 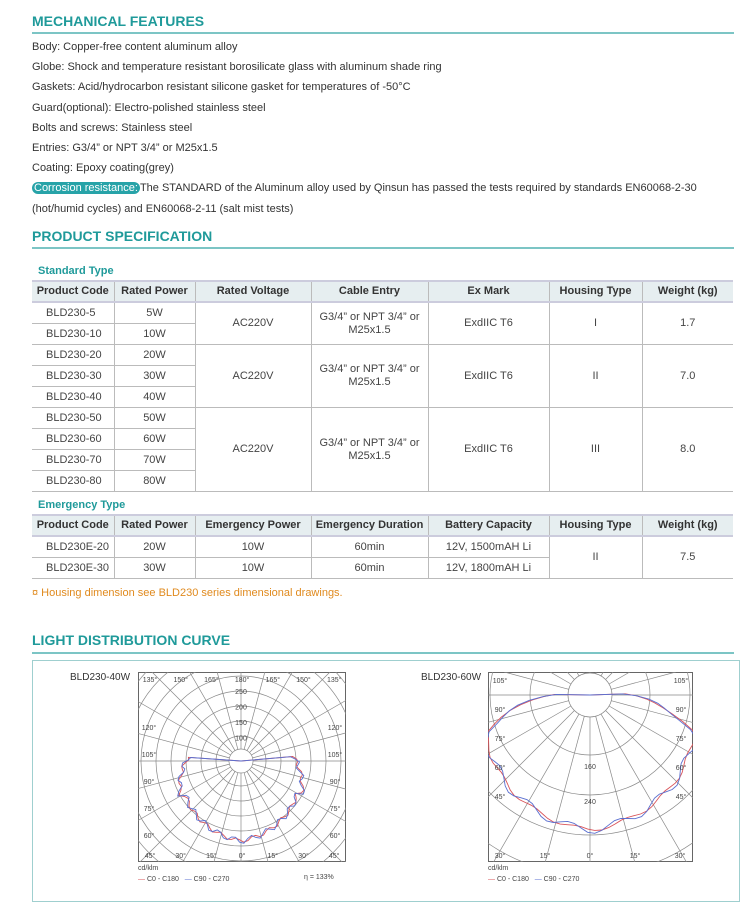 I want to click on table-cell: III, so click(x=595, y=449).